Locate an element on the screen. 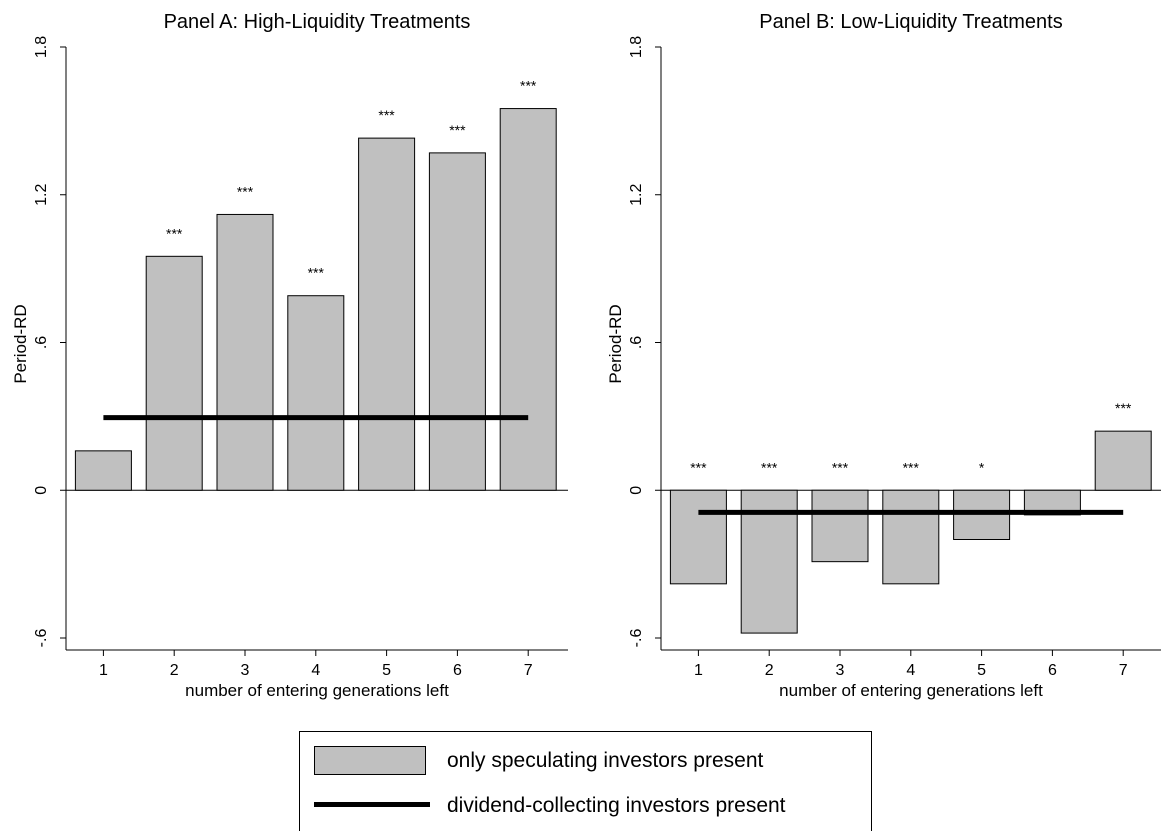 The height and width of the screenshot is (831, 1161). legend-bar-label: only speculating investors present is located at coordinates (605, 760).